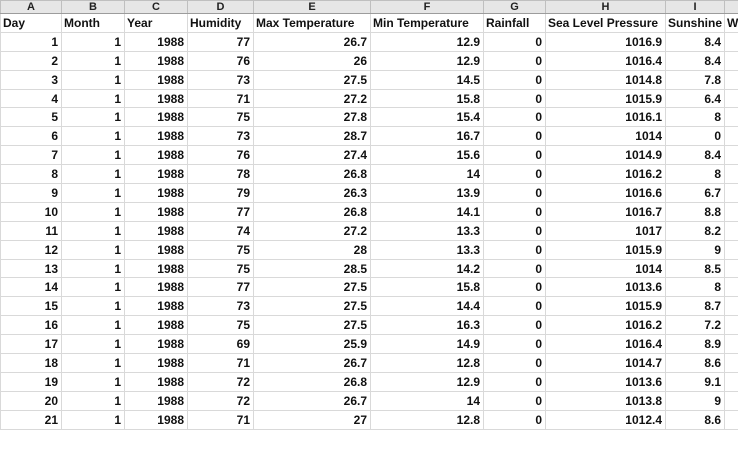  Describe the element at coordinates (93, 23) in the screenshot. I see `header-cell-month: Month` at that location.